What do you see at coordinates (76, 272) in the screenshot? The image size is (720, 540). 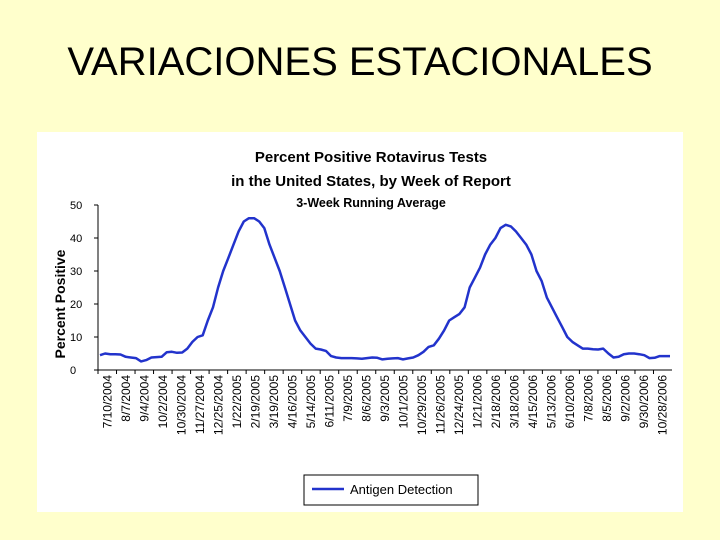 I see `y-tick-label: 30` at bounding box center [76, 272].